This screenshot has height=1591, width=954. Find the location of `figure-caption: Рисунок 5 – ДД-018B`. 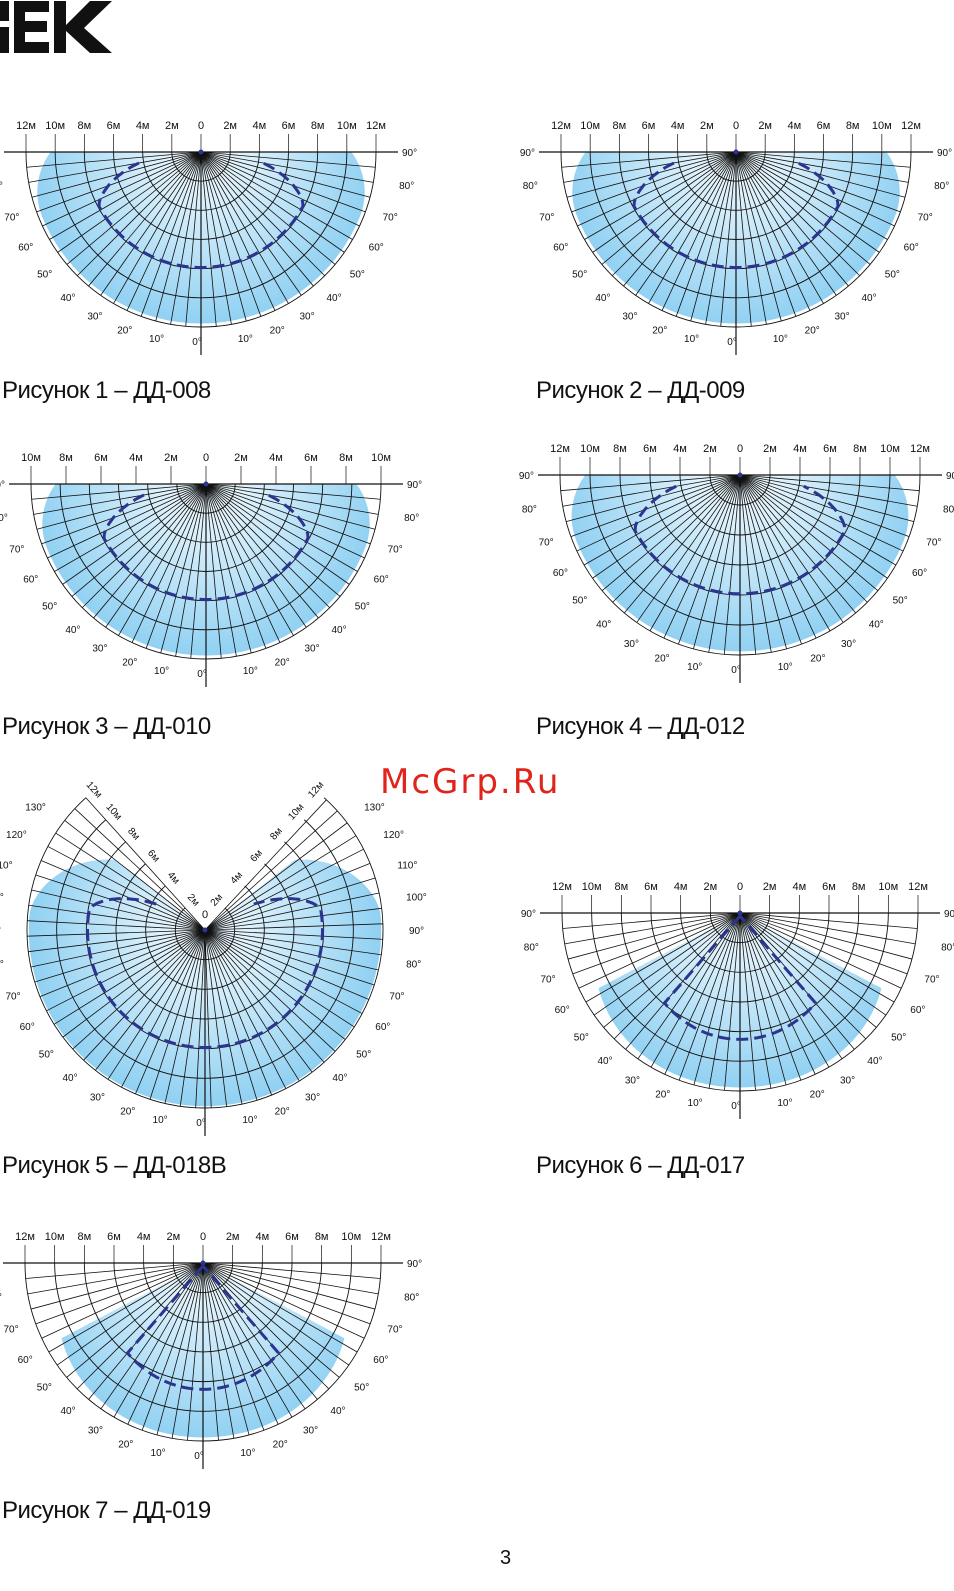

figure-caption: Рисунок 5 – ДД-018B is located at coordinates (114, 1165).